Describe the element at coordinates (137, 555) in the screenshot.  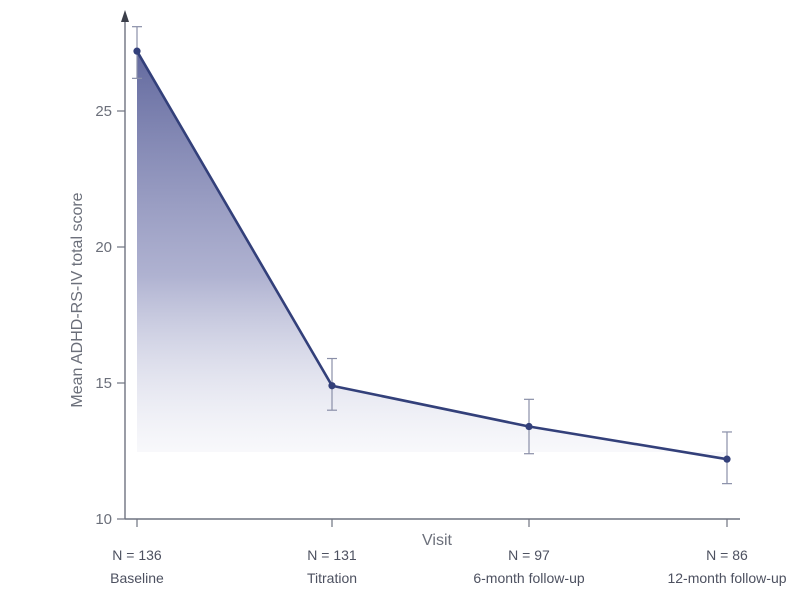
I see `sample-size-label: N = 136` at that location.